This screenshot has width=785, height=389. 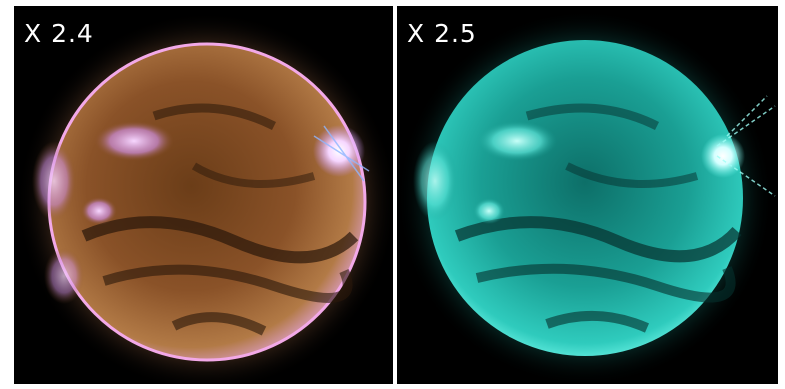 What do you see at coordinates (395, 195) in the screenshot?
I see `panel-divider` at bounding box center [395, 195].